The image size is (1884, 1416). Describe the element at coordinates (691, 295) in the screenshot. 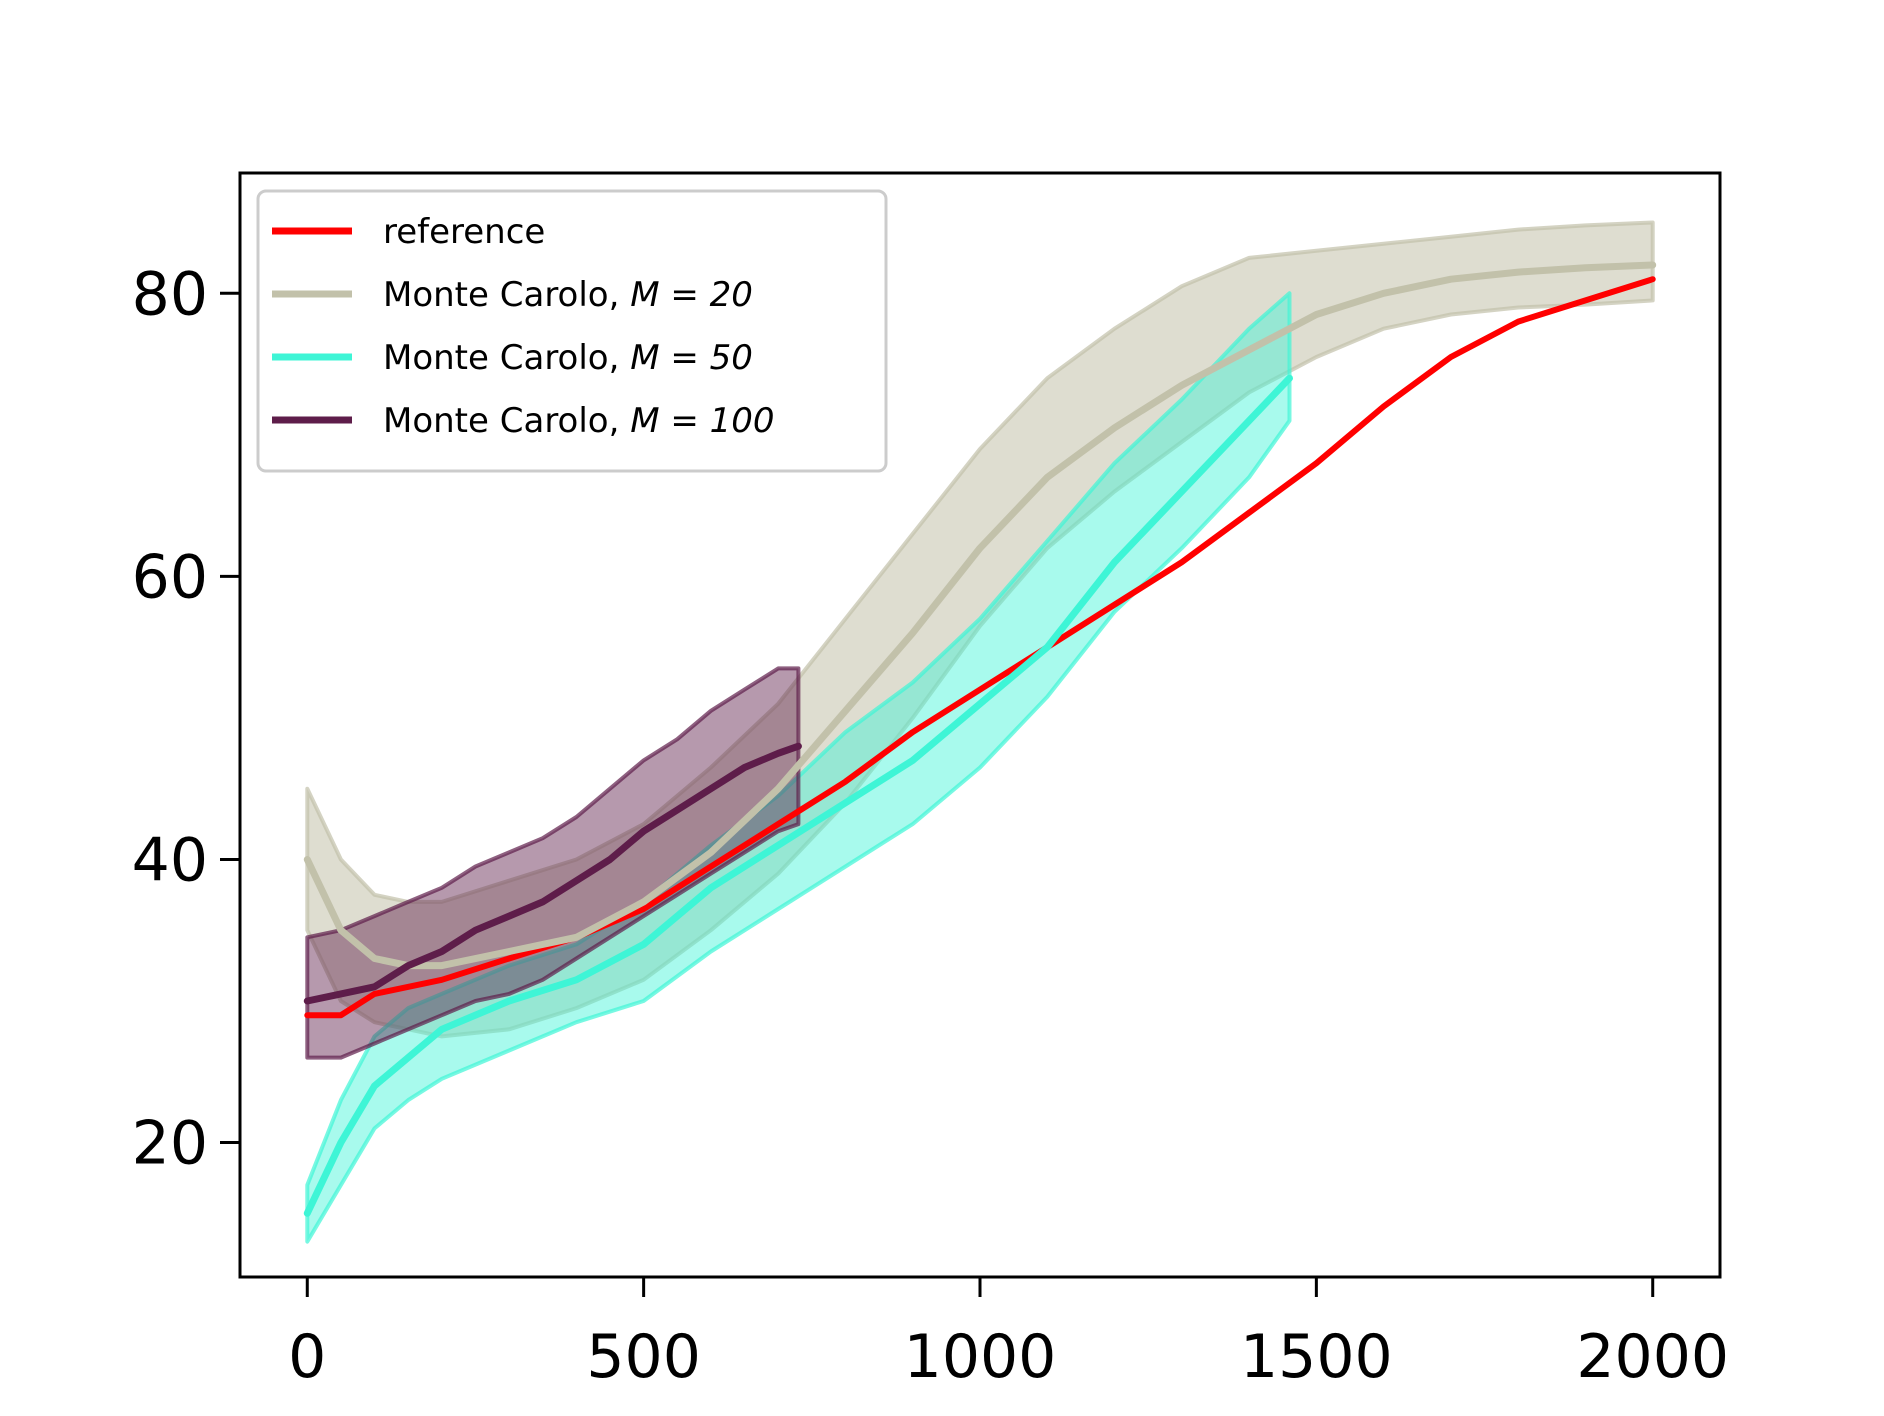

I see `legend-math: M = 20` at that location.